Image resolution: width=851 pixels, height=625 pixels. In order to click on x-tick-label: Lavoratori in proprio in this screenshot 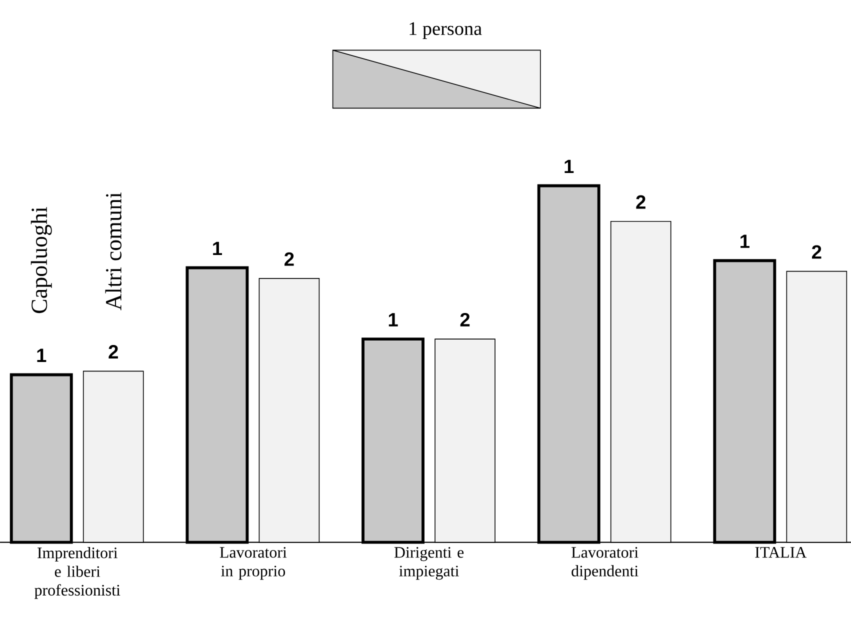, I will do `click(253, 563)`.